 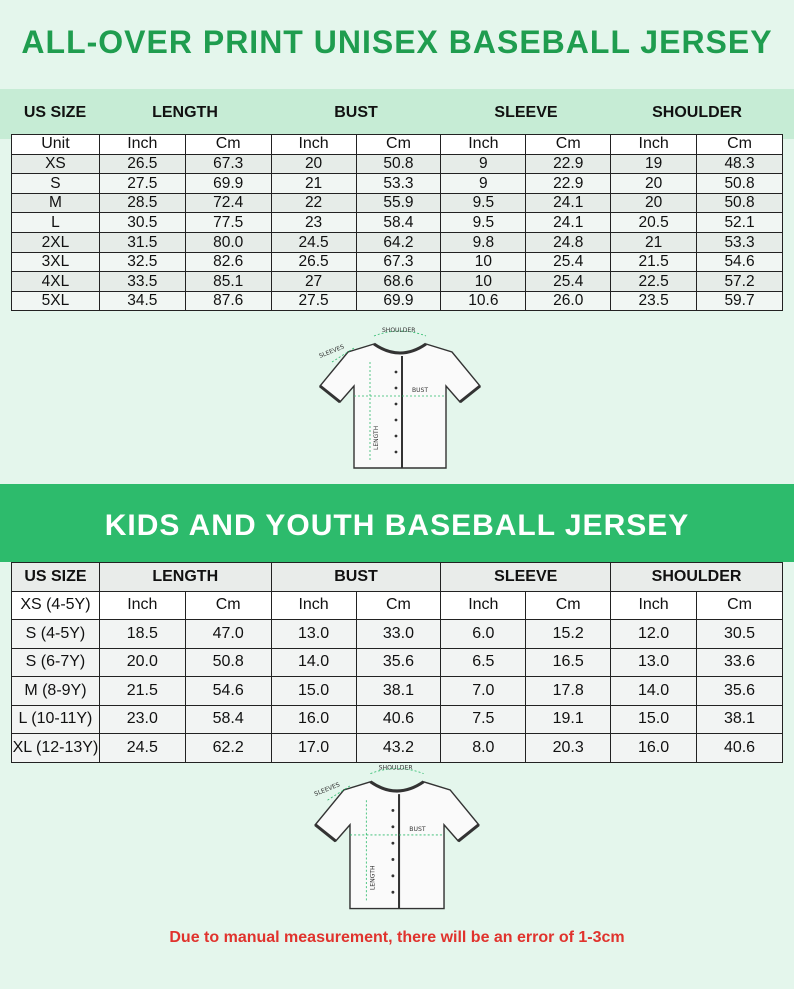 What do you see at coordinates (313, 222) in the screenshot?
I see `value-cell: 23` at bounding box center [313, 222].